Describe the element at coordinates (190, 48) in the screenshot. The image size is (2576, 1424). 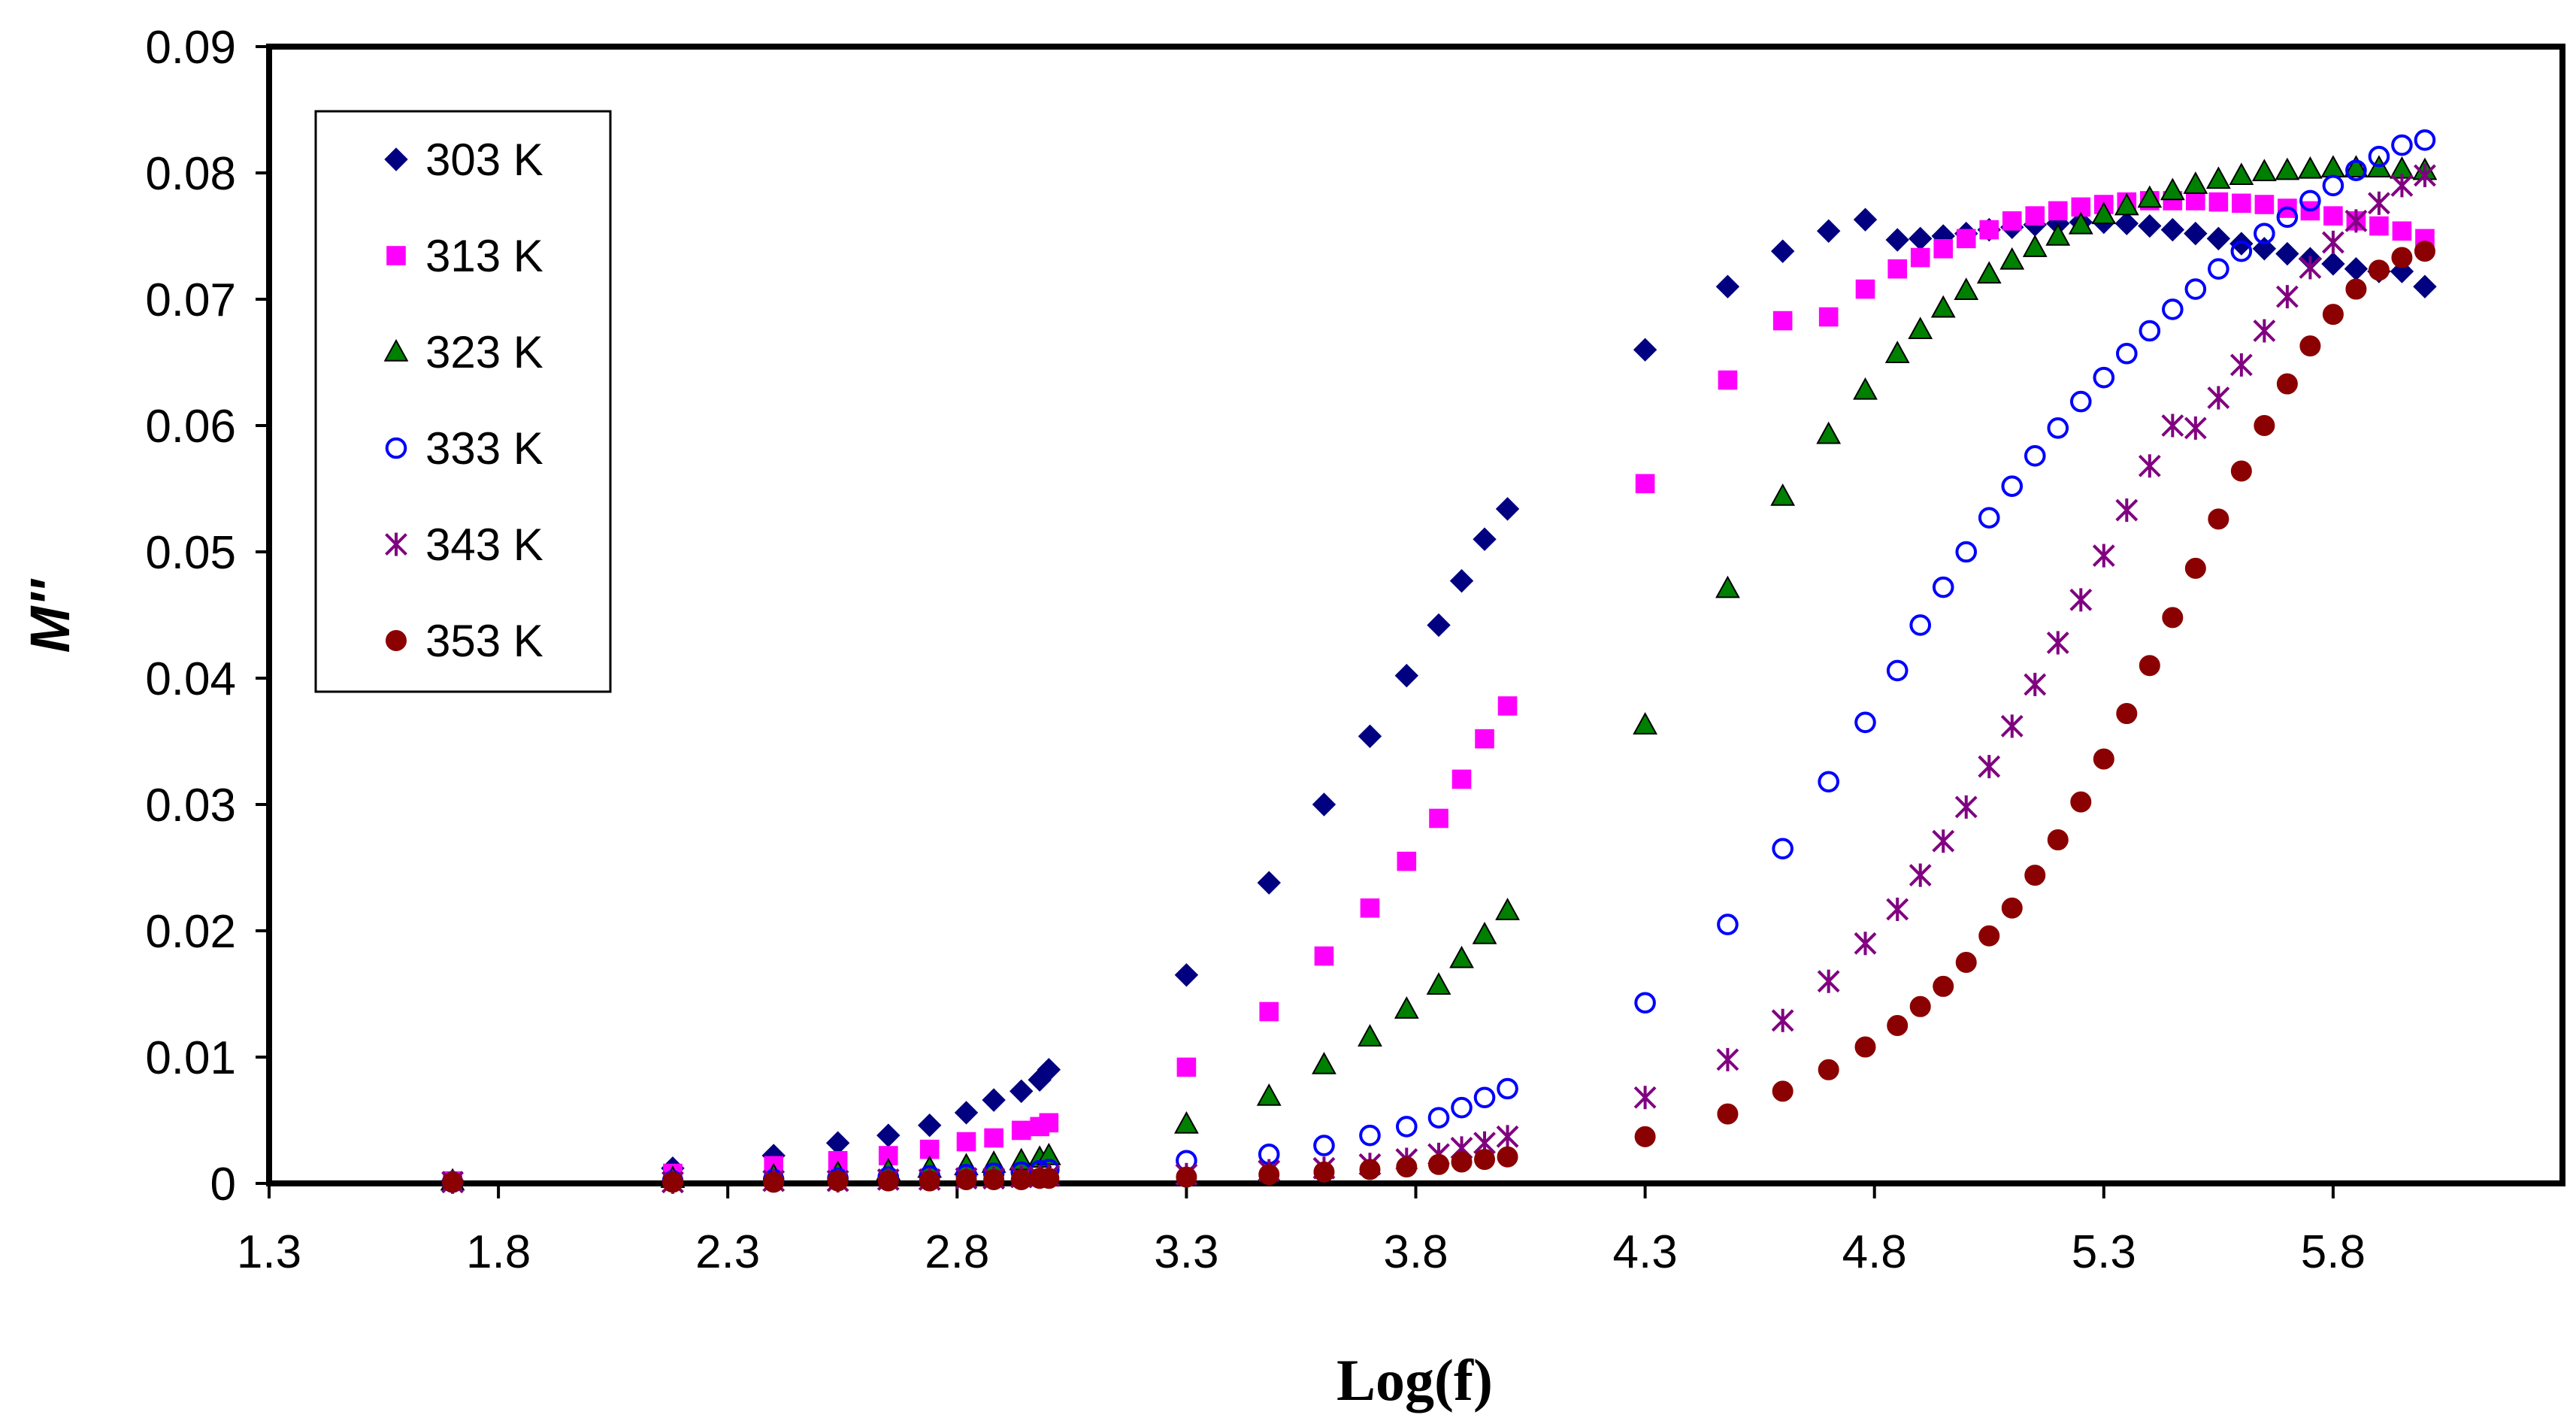
I see `y-tick-label: 0.09` at that location.